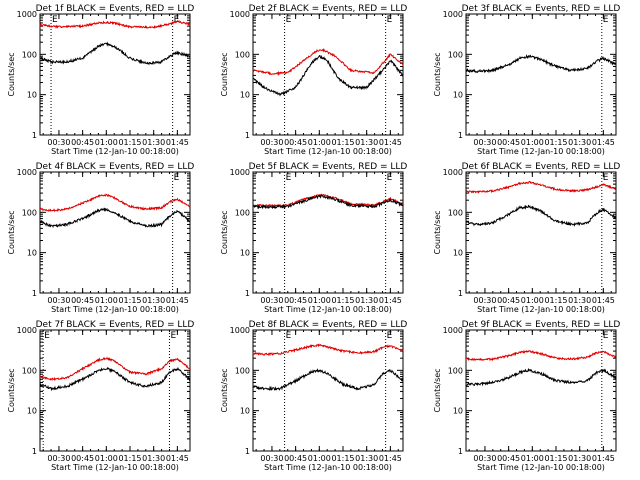 The image size is (640, 480). I want to click on chart-title: Det 3f BLACK = Events, RED = LLD, so click(541, 9).